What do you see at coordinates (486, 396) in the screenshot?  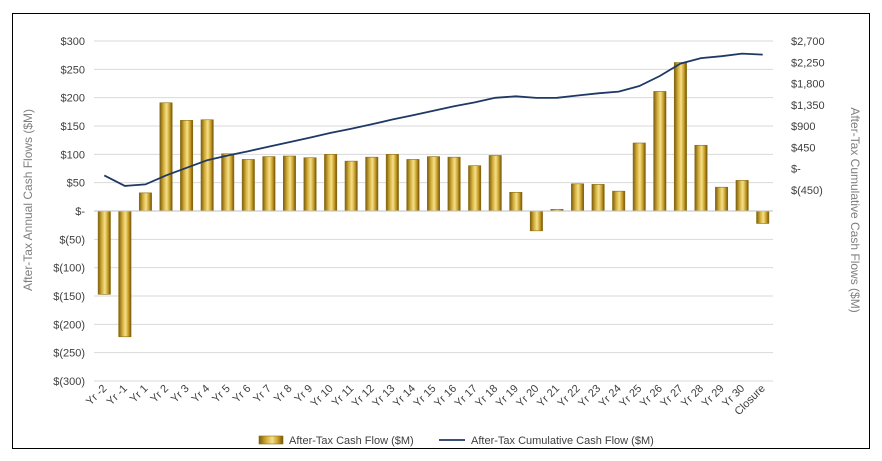 I see `x-tick-label: Yr 18` at bounding box center [486, 396].